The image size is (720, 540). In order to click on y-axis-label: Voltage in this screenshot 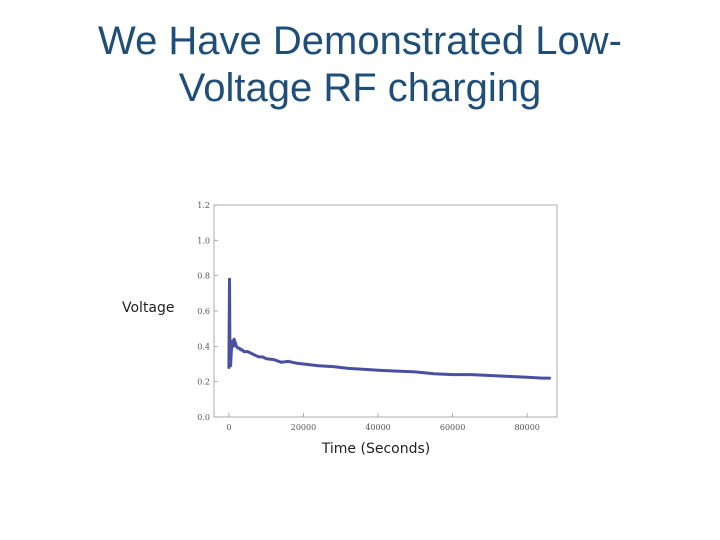, I will do `click(148, 308)`.